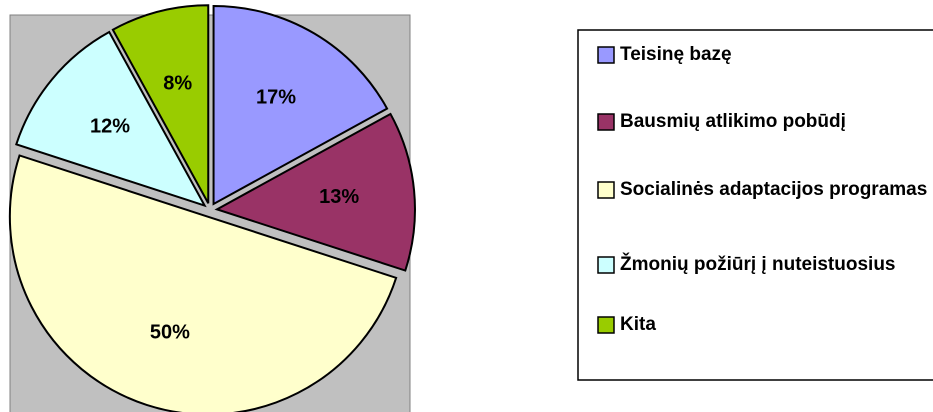 Image resolution: width=933 pixels, height=412 pixels. I want to click on legend-label: Žmonių požiūrį į nuteistuosius, so click(758, 264).